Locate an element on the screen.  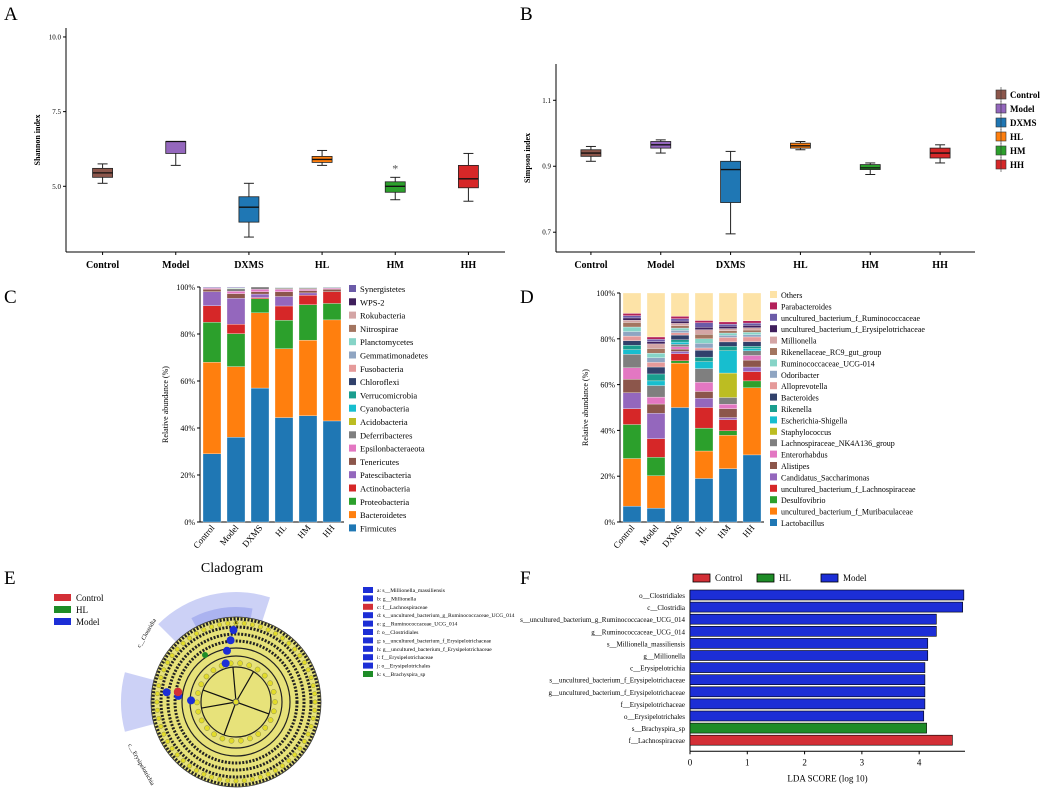
x-tick-label: DXMS is located at coordinates (731, 265).